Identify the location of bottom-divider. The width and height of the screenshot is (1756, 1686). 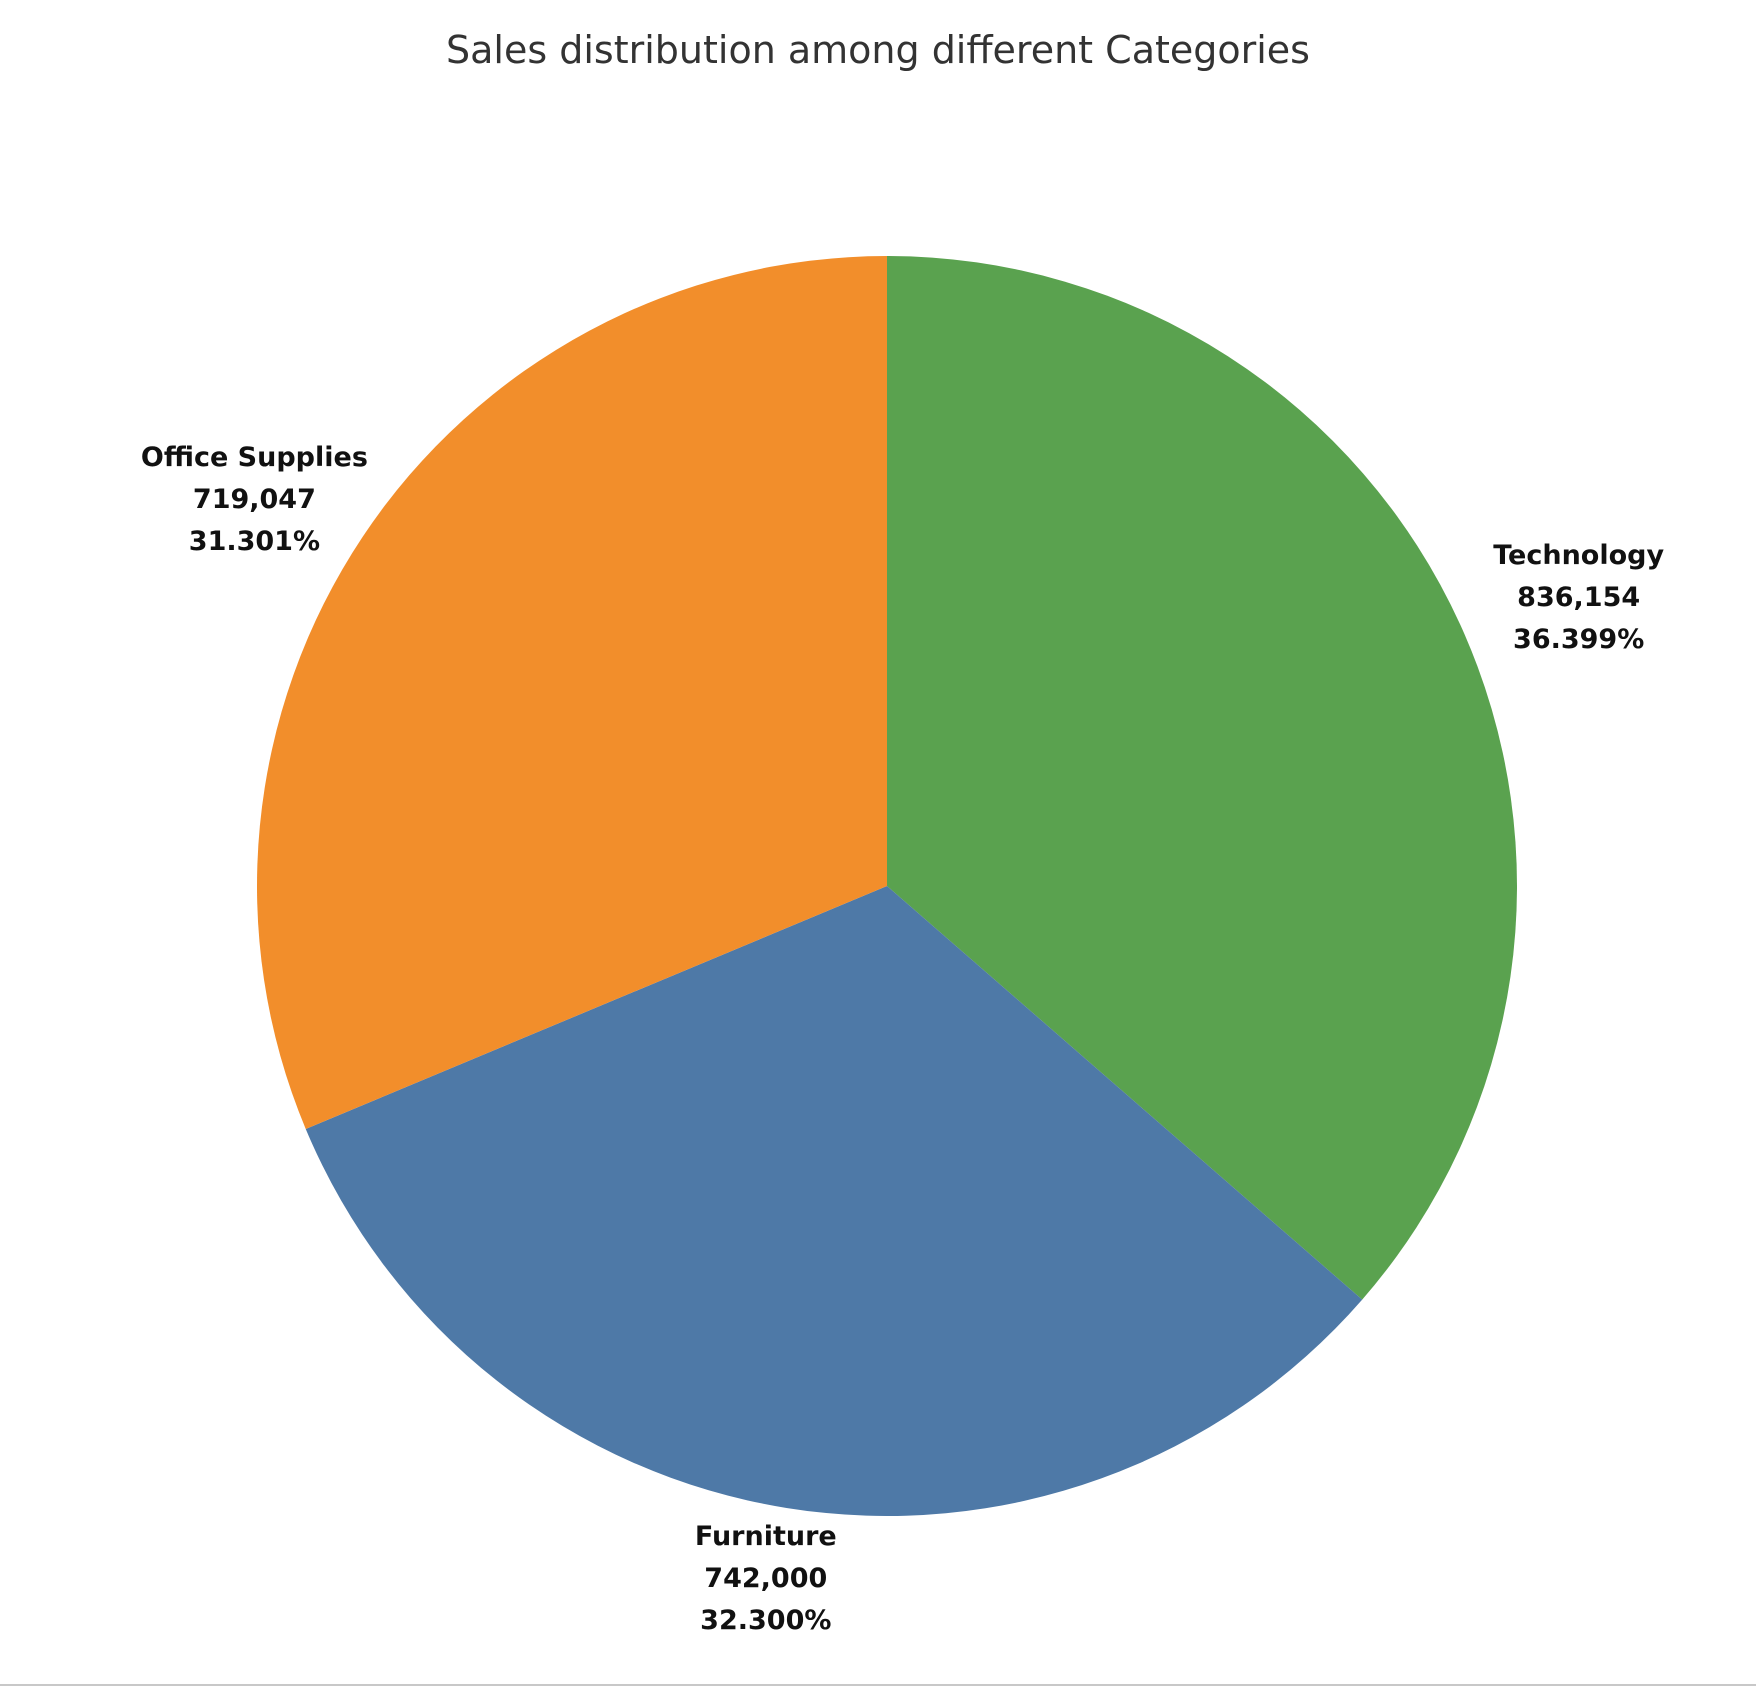
(878, 1685).